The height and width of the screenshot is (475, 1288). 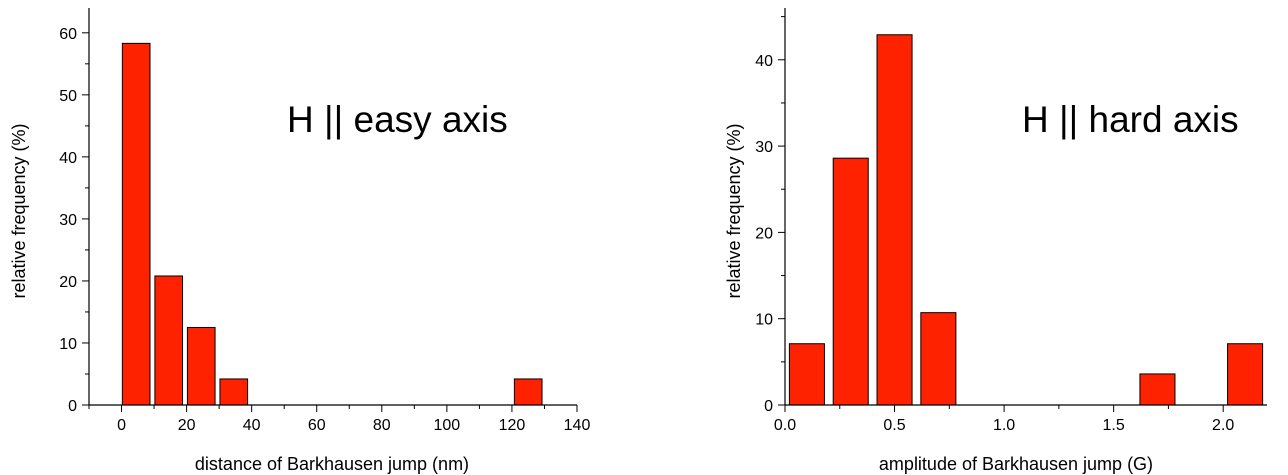 What do you see at coordinates (1004, 425) in the screenshot?
I see `x-tick-label: 1.0` at bounding box center [1004, 425].